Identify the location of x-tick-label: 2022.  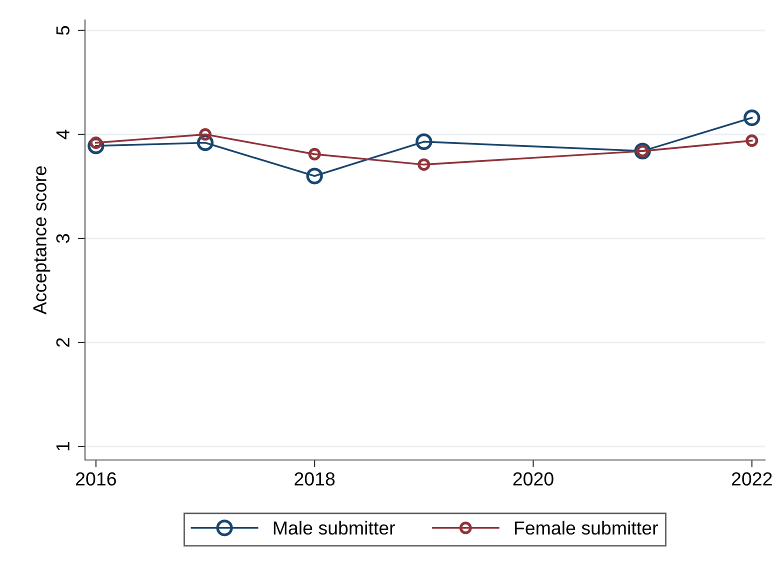
(752, 479).